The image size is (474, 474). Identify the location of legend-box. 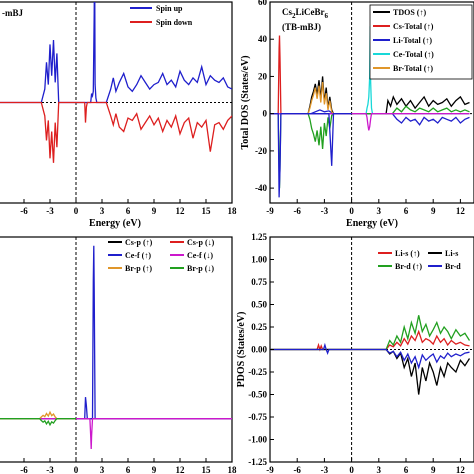
(421, 42).